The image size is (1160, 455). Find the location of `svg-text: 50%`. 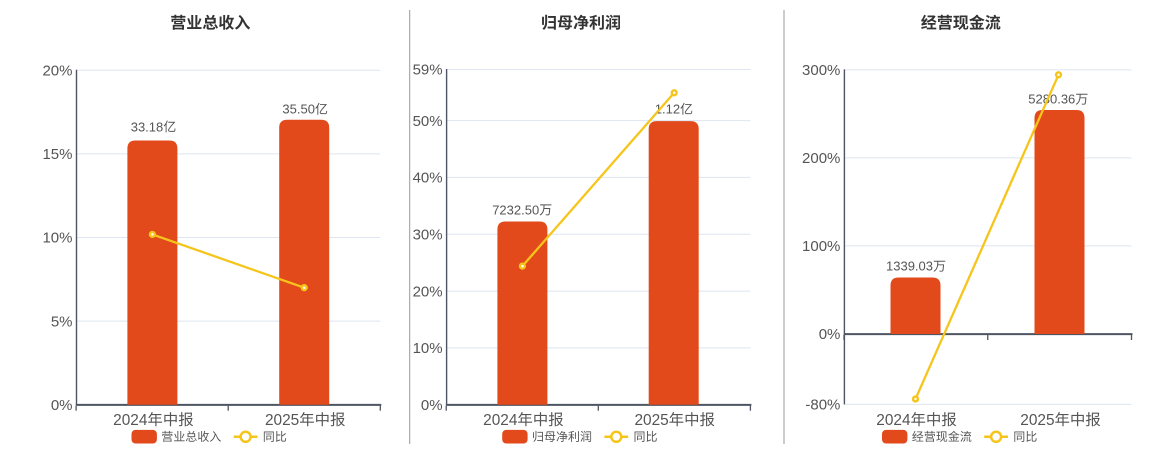

svg-text: 50% is located at coordinates (428, 121).